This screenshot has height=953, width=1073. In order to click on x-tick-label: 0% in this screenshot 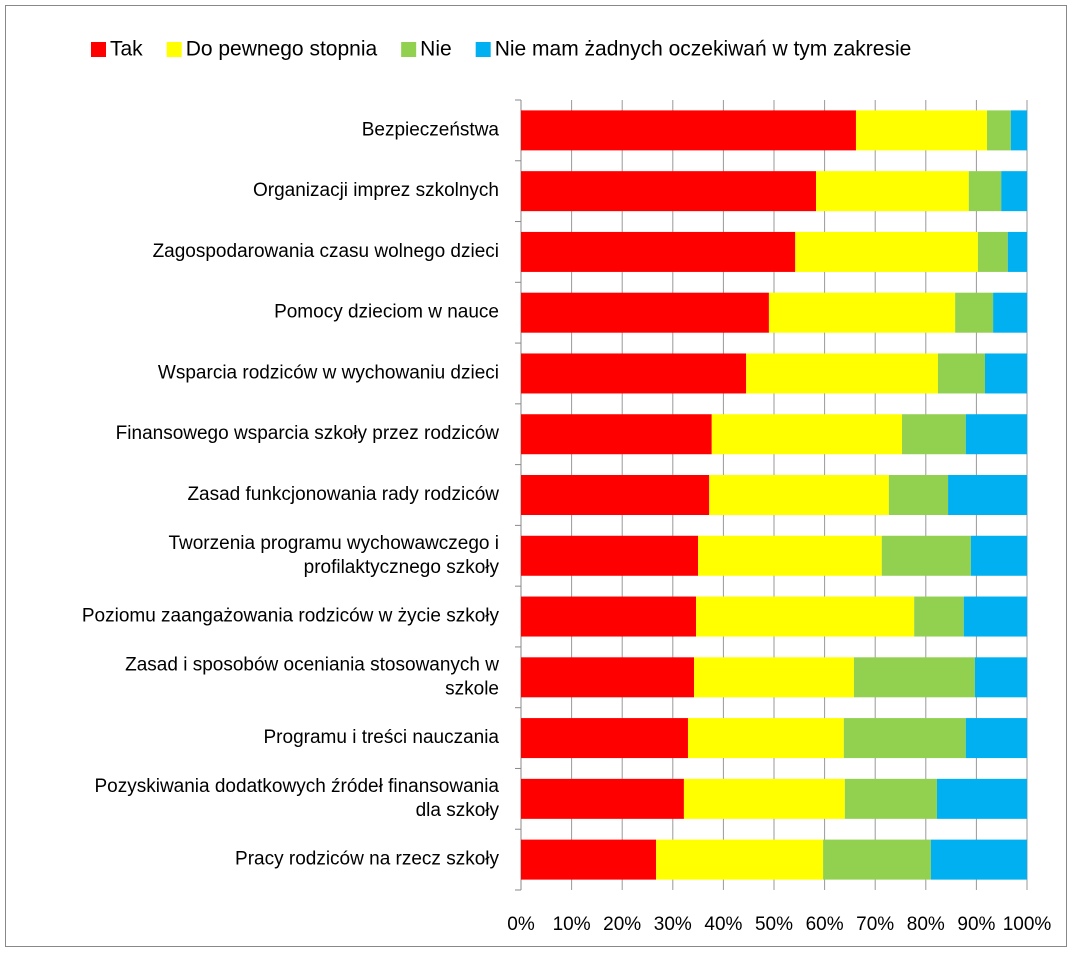, I will do `click(521, 924)`.